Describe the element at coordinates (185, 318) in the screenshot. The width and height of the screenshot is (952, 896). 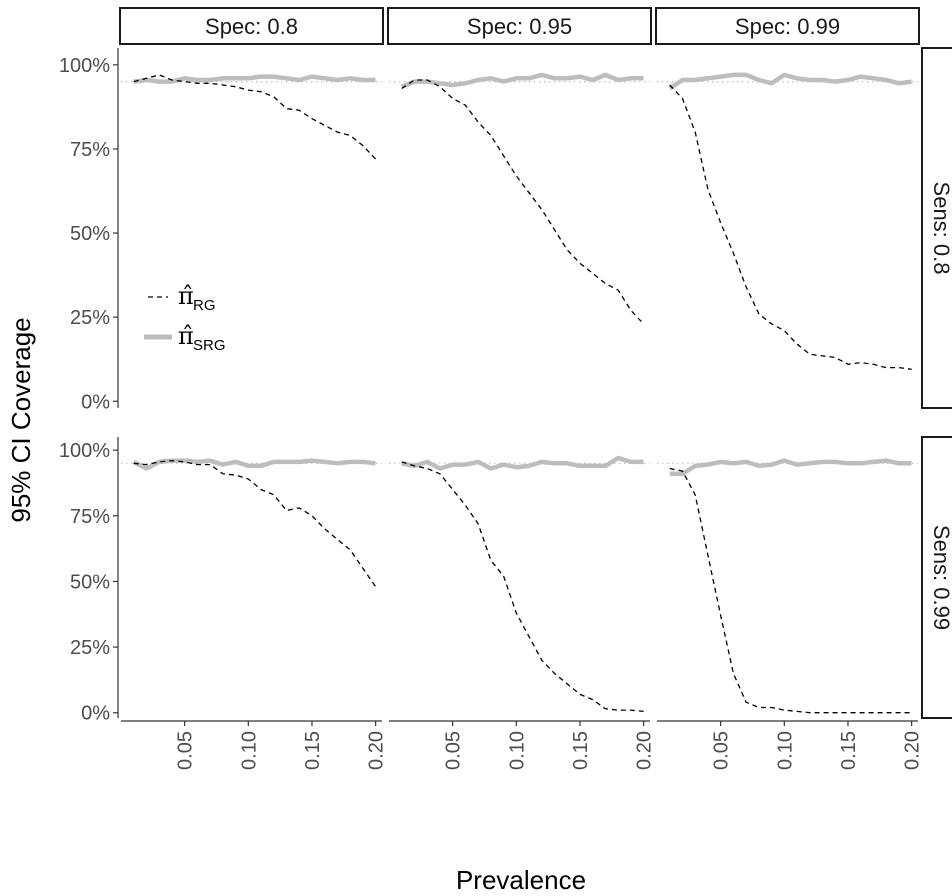
I see `legend: π̂ RG π̂ SRG` at that location.